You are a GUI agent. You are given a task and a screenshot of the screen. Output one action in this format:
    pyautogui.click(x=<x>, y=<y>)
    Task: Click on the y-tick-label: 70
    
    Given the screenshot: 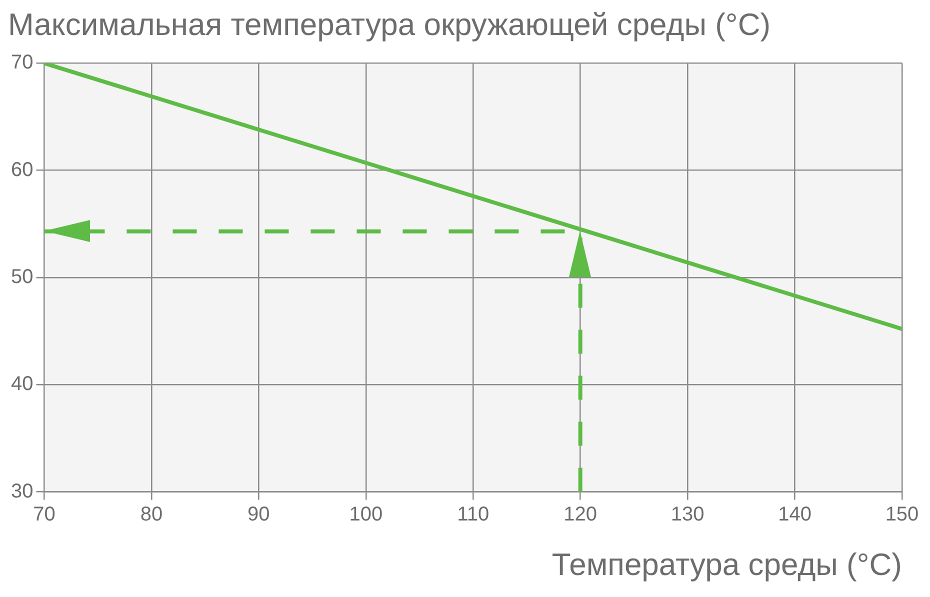 What is the action you would take?
    pyautogui.click(x=22, y=63)
    